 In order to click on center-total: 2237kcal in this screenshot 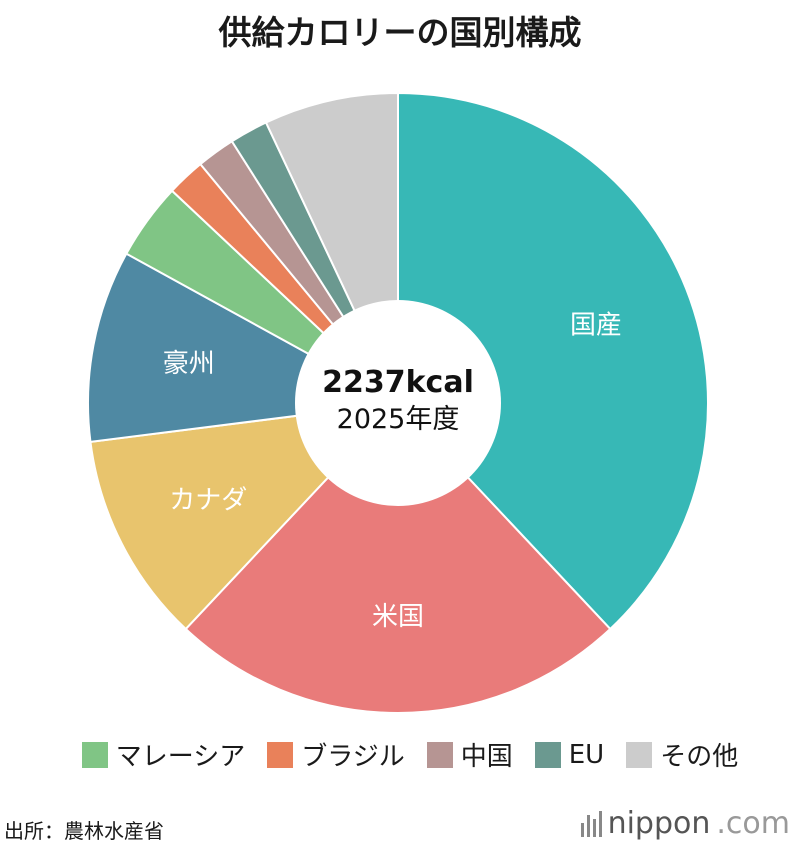, I will do `click(398, 382)`.